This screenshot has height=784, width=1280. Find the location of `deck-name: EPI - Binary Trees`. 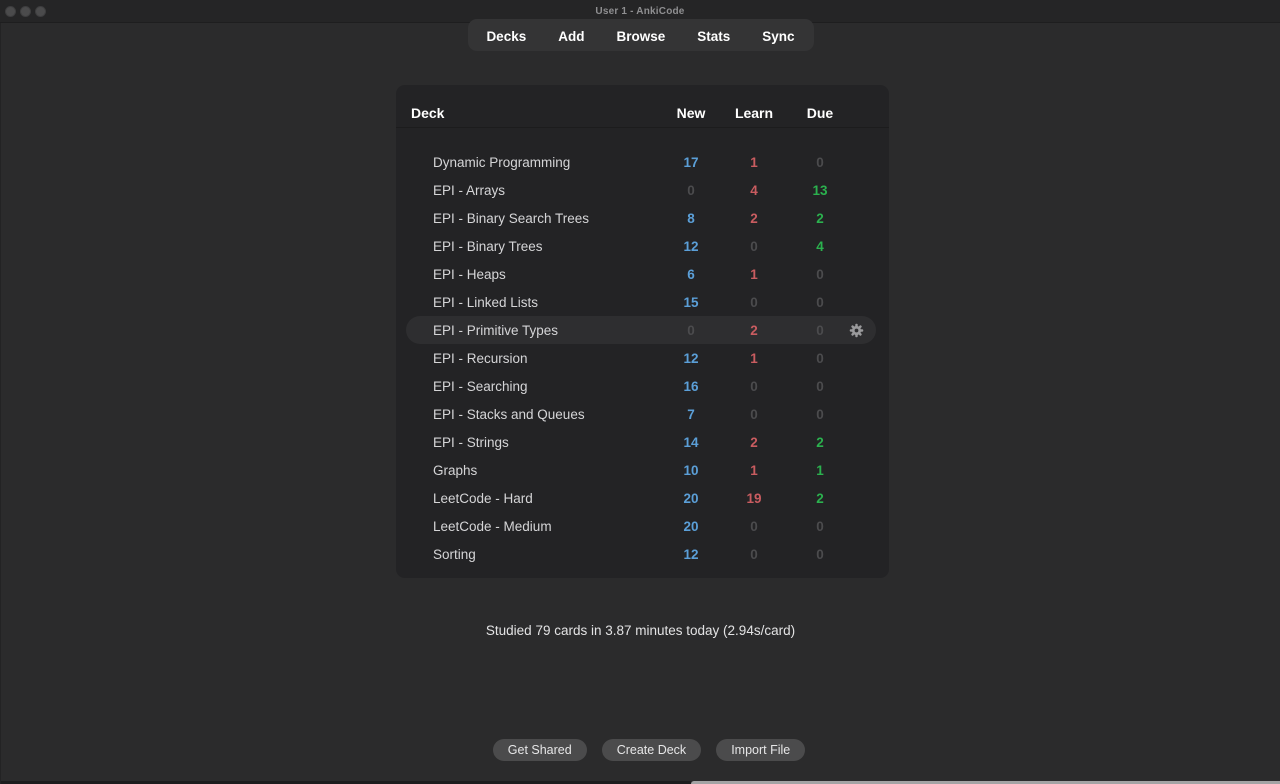

deck-name: EPI - Binary Trees is located at coordinates (488, 246).